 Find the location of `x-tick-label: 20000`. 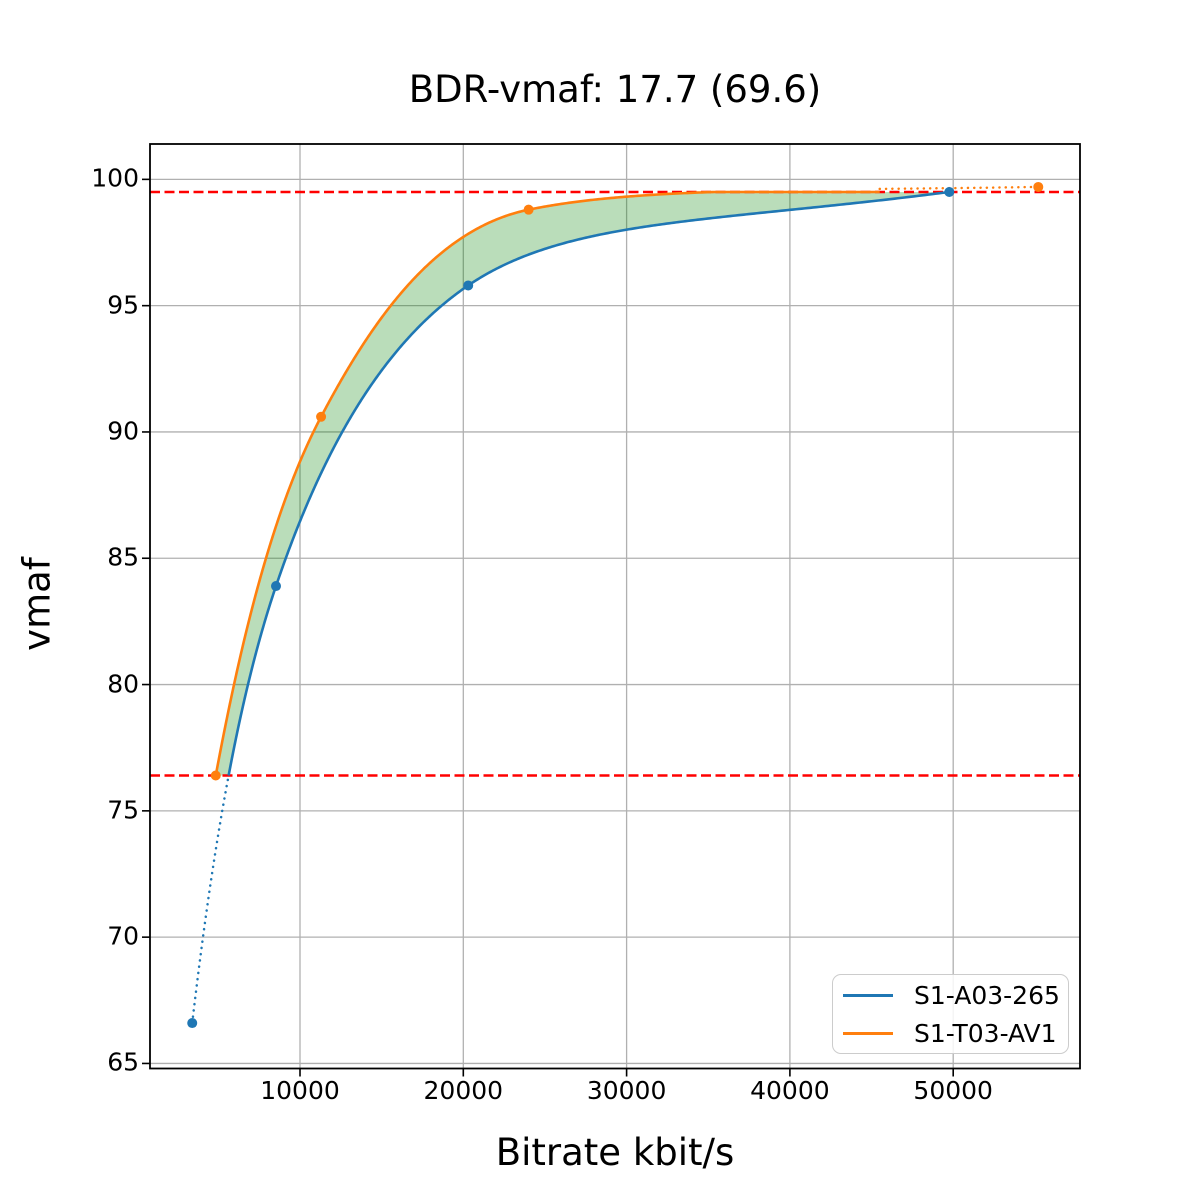

x-tick-label: 20000 is located at coordinates (463, 1090).